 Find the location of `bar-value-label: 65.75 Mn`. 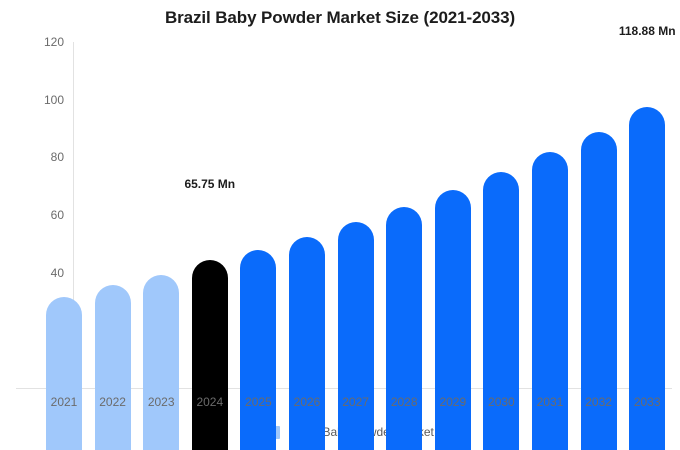

bar-value-label: 65.75 Mn is located at coordinates (210, 184).